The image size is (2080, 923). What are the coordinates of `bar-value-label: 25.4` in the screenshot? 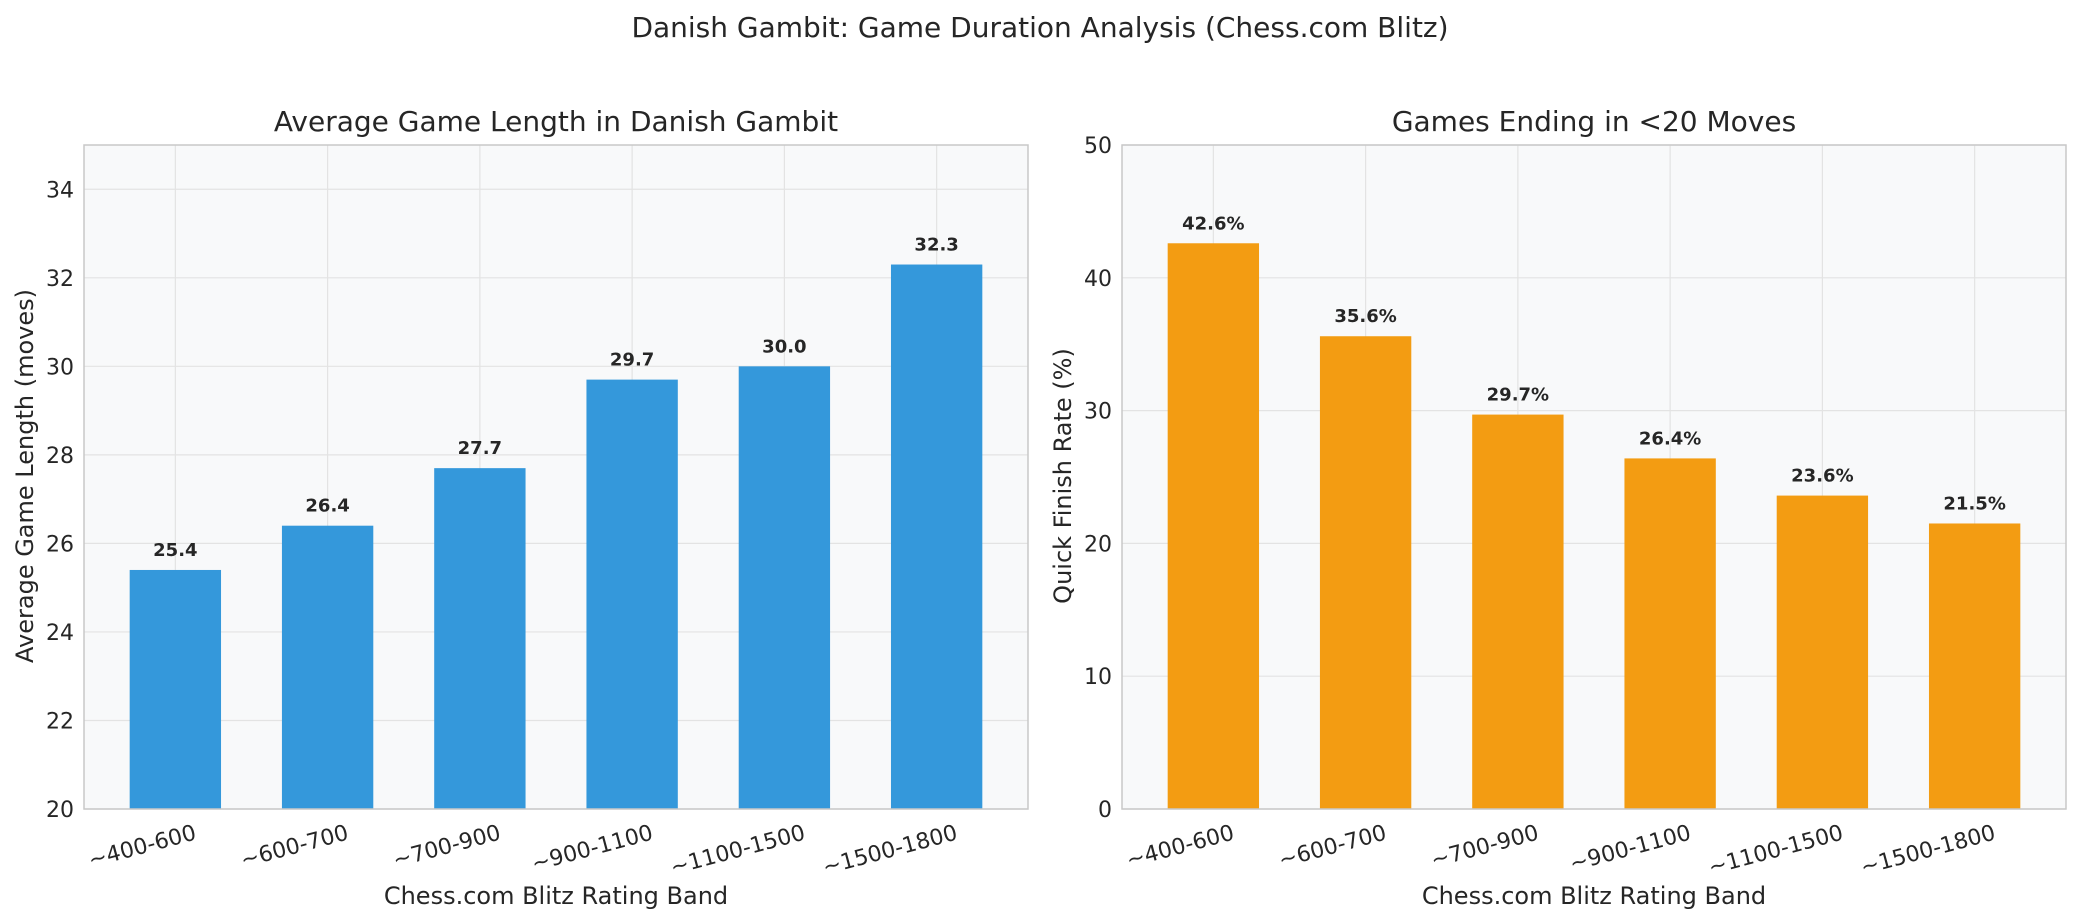 It's located at (175, 550).